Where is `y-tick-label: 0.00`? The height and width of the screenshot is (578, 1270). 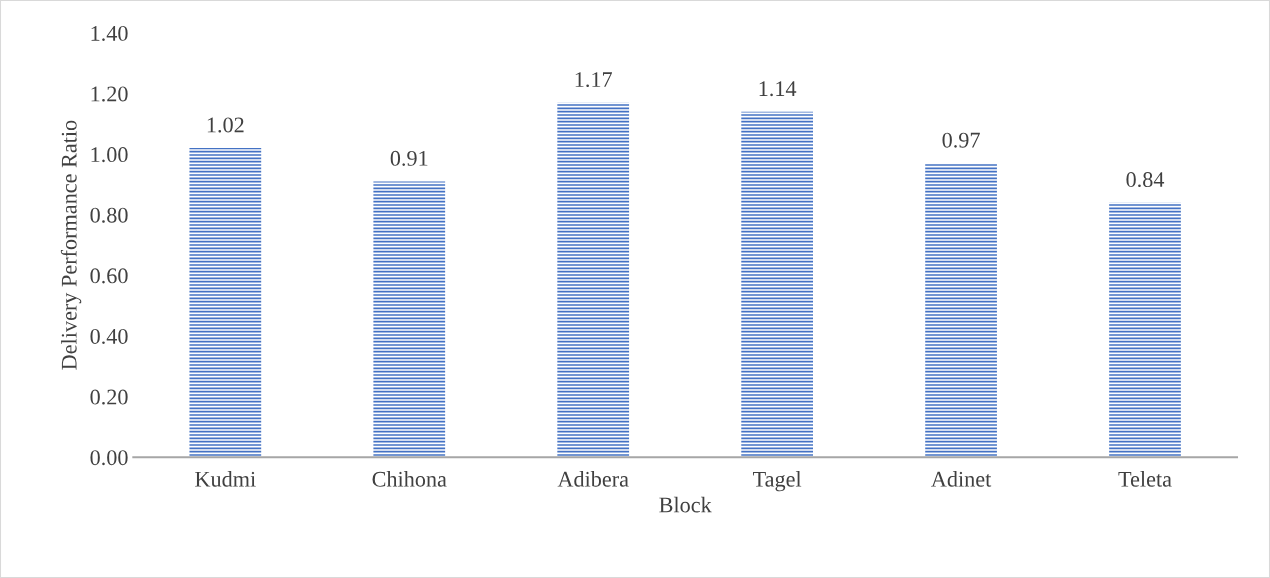 y-tick-label: 0.00 is located at coordinates (109, 458).